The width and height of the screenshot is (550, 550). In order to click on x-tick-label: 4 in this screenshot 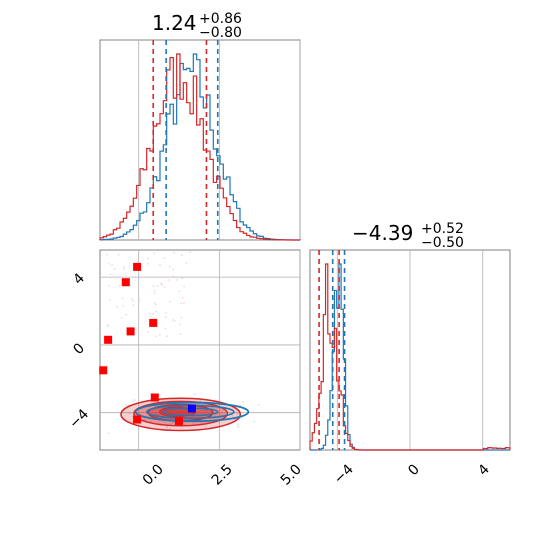, I will do `click(484, 470)`.